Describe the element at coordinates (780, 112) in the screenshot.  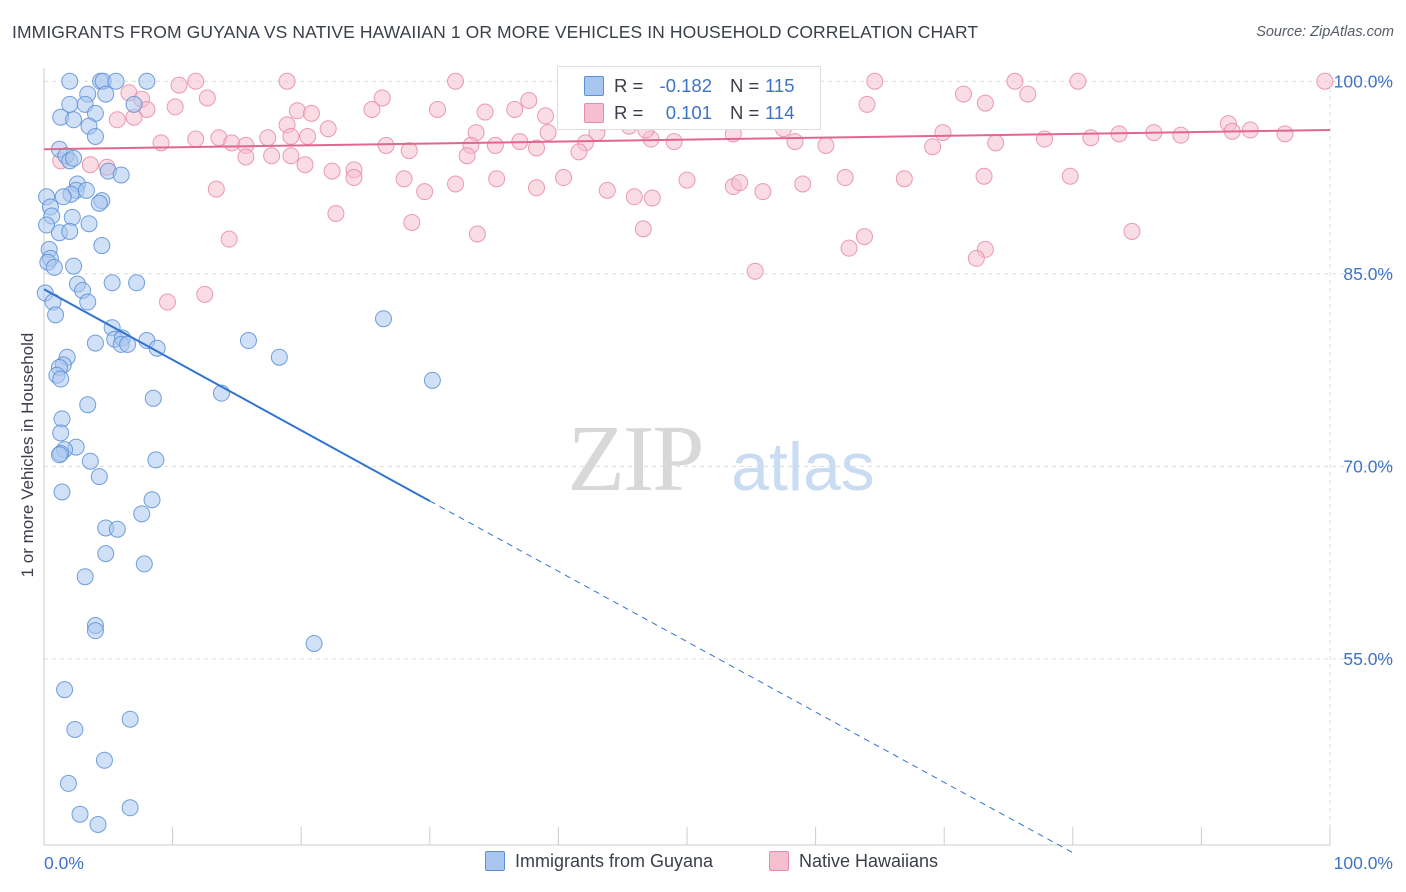
I see `legend-n-value: 114` at that location.